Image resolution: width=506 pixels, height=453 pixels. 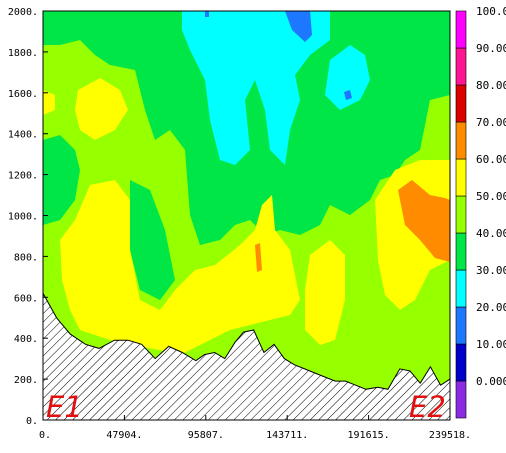 I want to click on y-tick-label: 1000., so click(x=23, y=217).